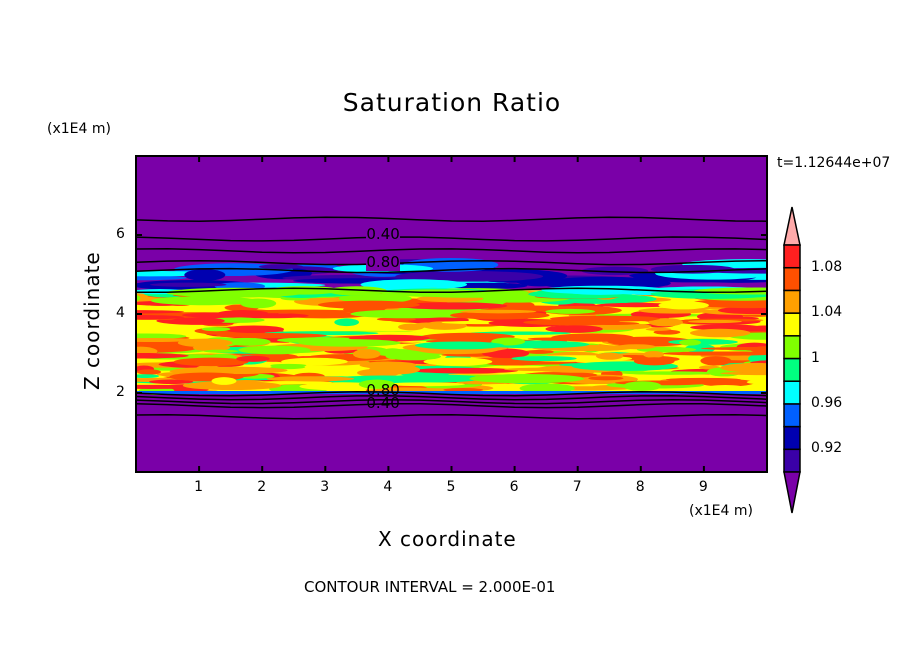 The image size is (904, 654). I want to click on colorbar-top-arrow, so click(792, 226).